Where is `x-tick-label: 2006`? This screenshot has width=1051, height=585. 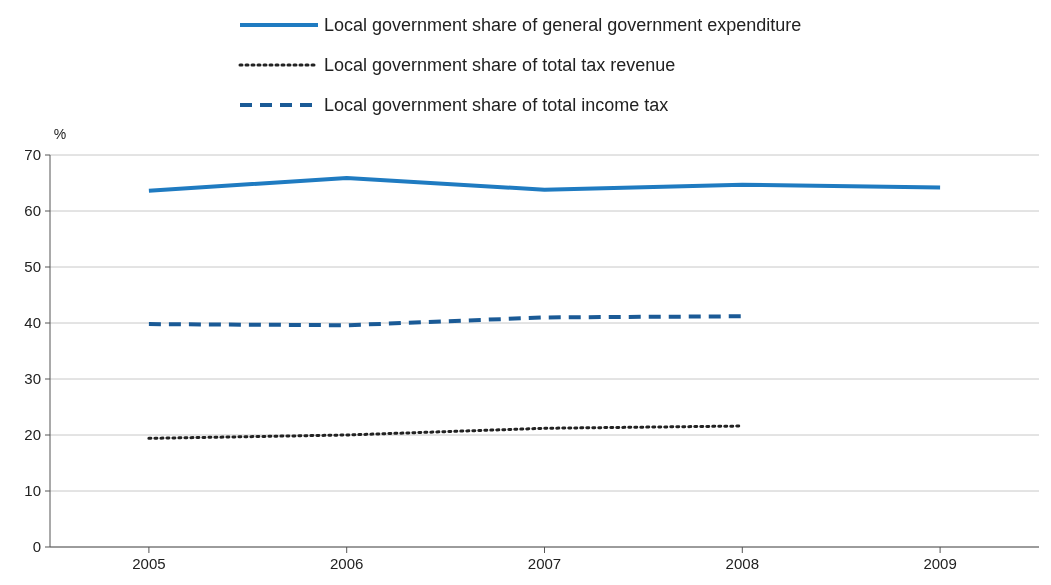
x-tick-label: 2006 is located at coordinates (347, 563).